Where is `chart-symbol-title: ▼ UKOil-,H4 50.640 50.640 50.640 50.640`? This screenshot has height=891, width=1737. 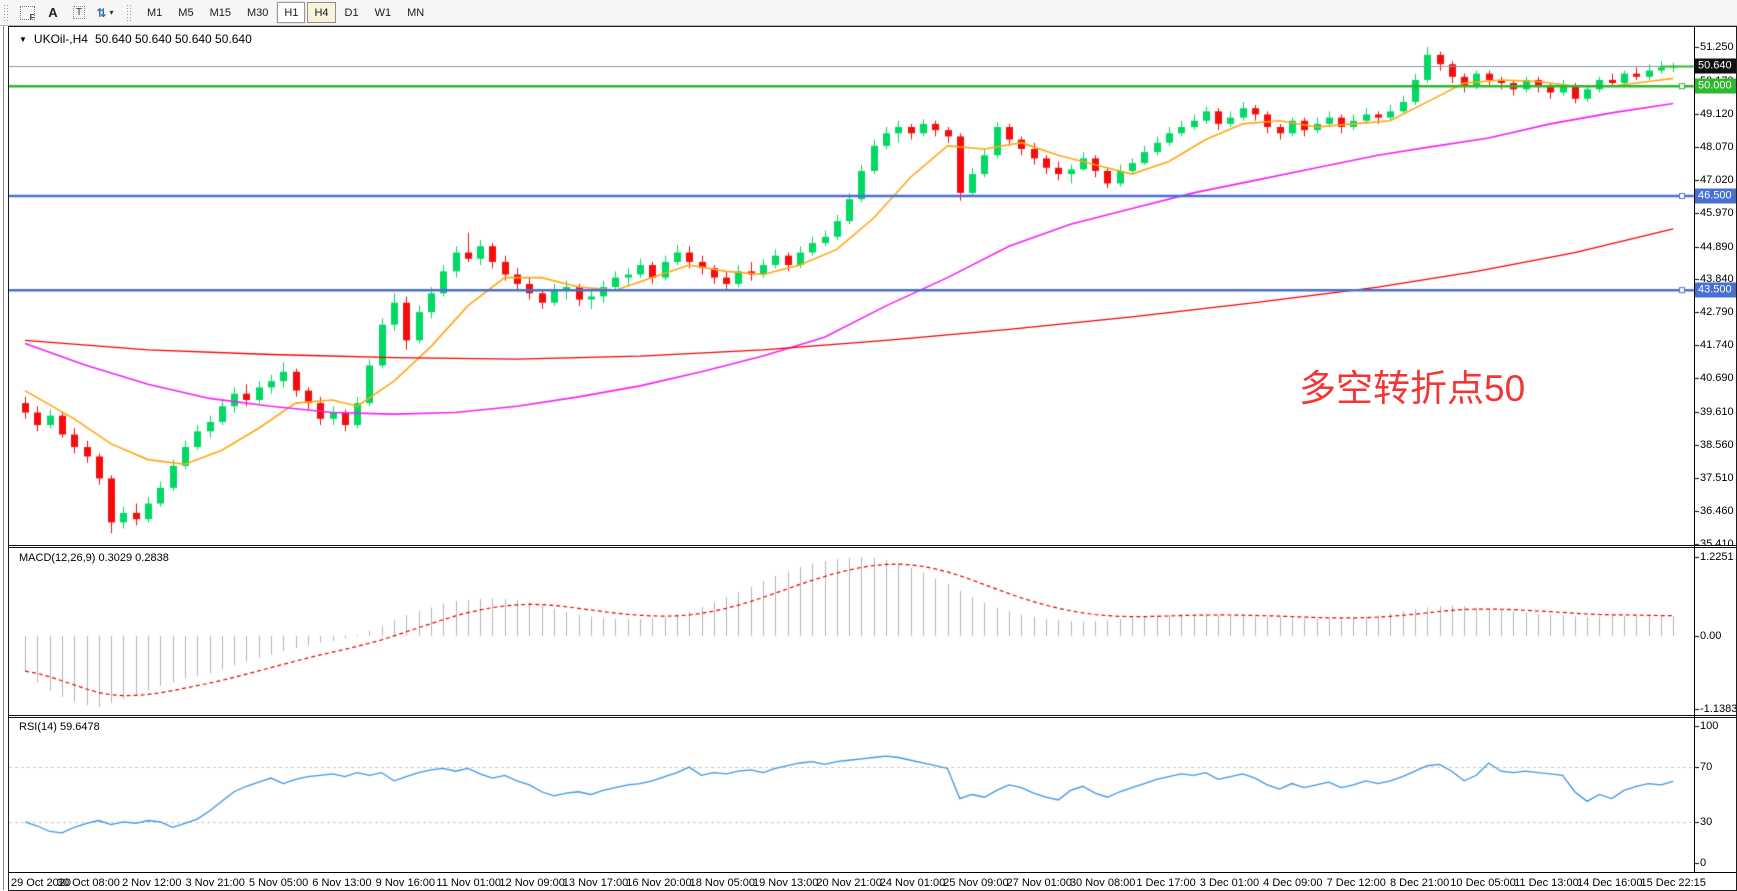
chart-symbol-title: ▼ UKOil-,H4 50.640 50.640 50.640 50.640 is located at coordinates (135, 39).